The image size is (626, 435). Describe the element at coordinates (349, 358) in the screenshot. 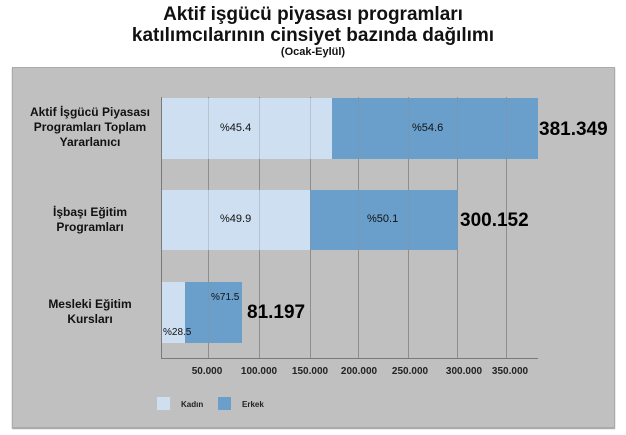

I see `x-axis-line` at that location.